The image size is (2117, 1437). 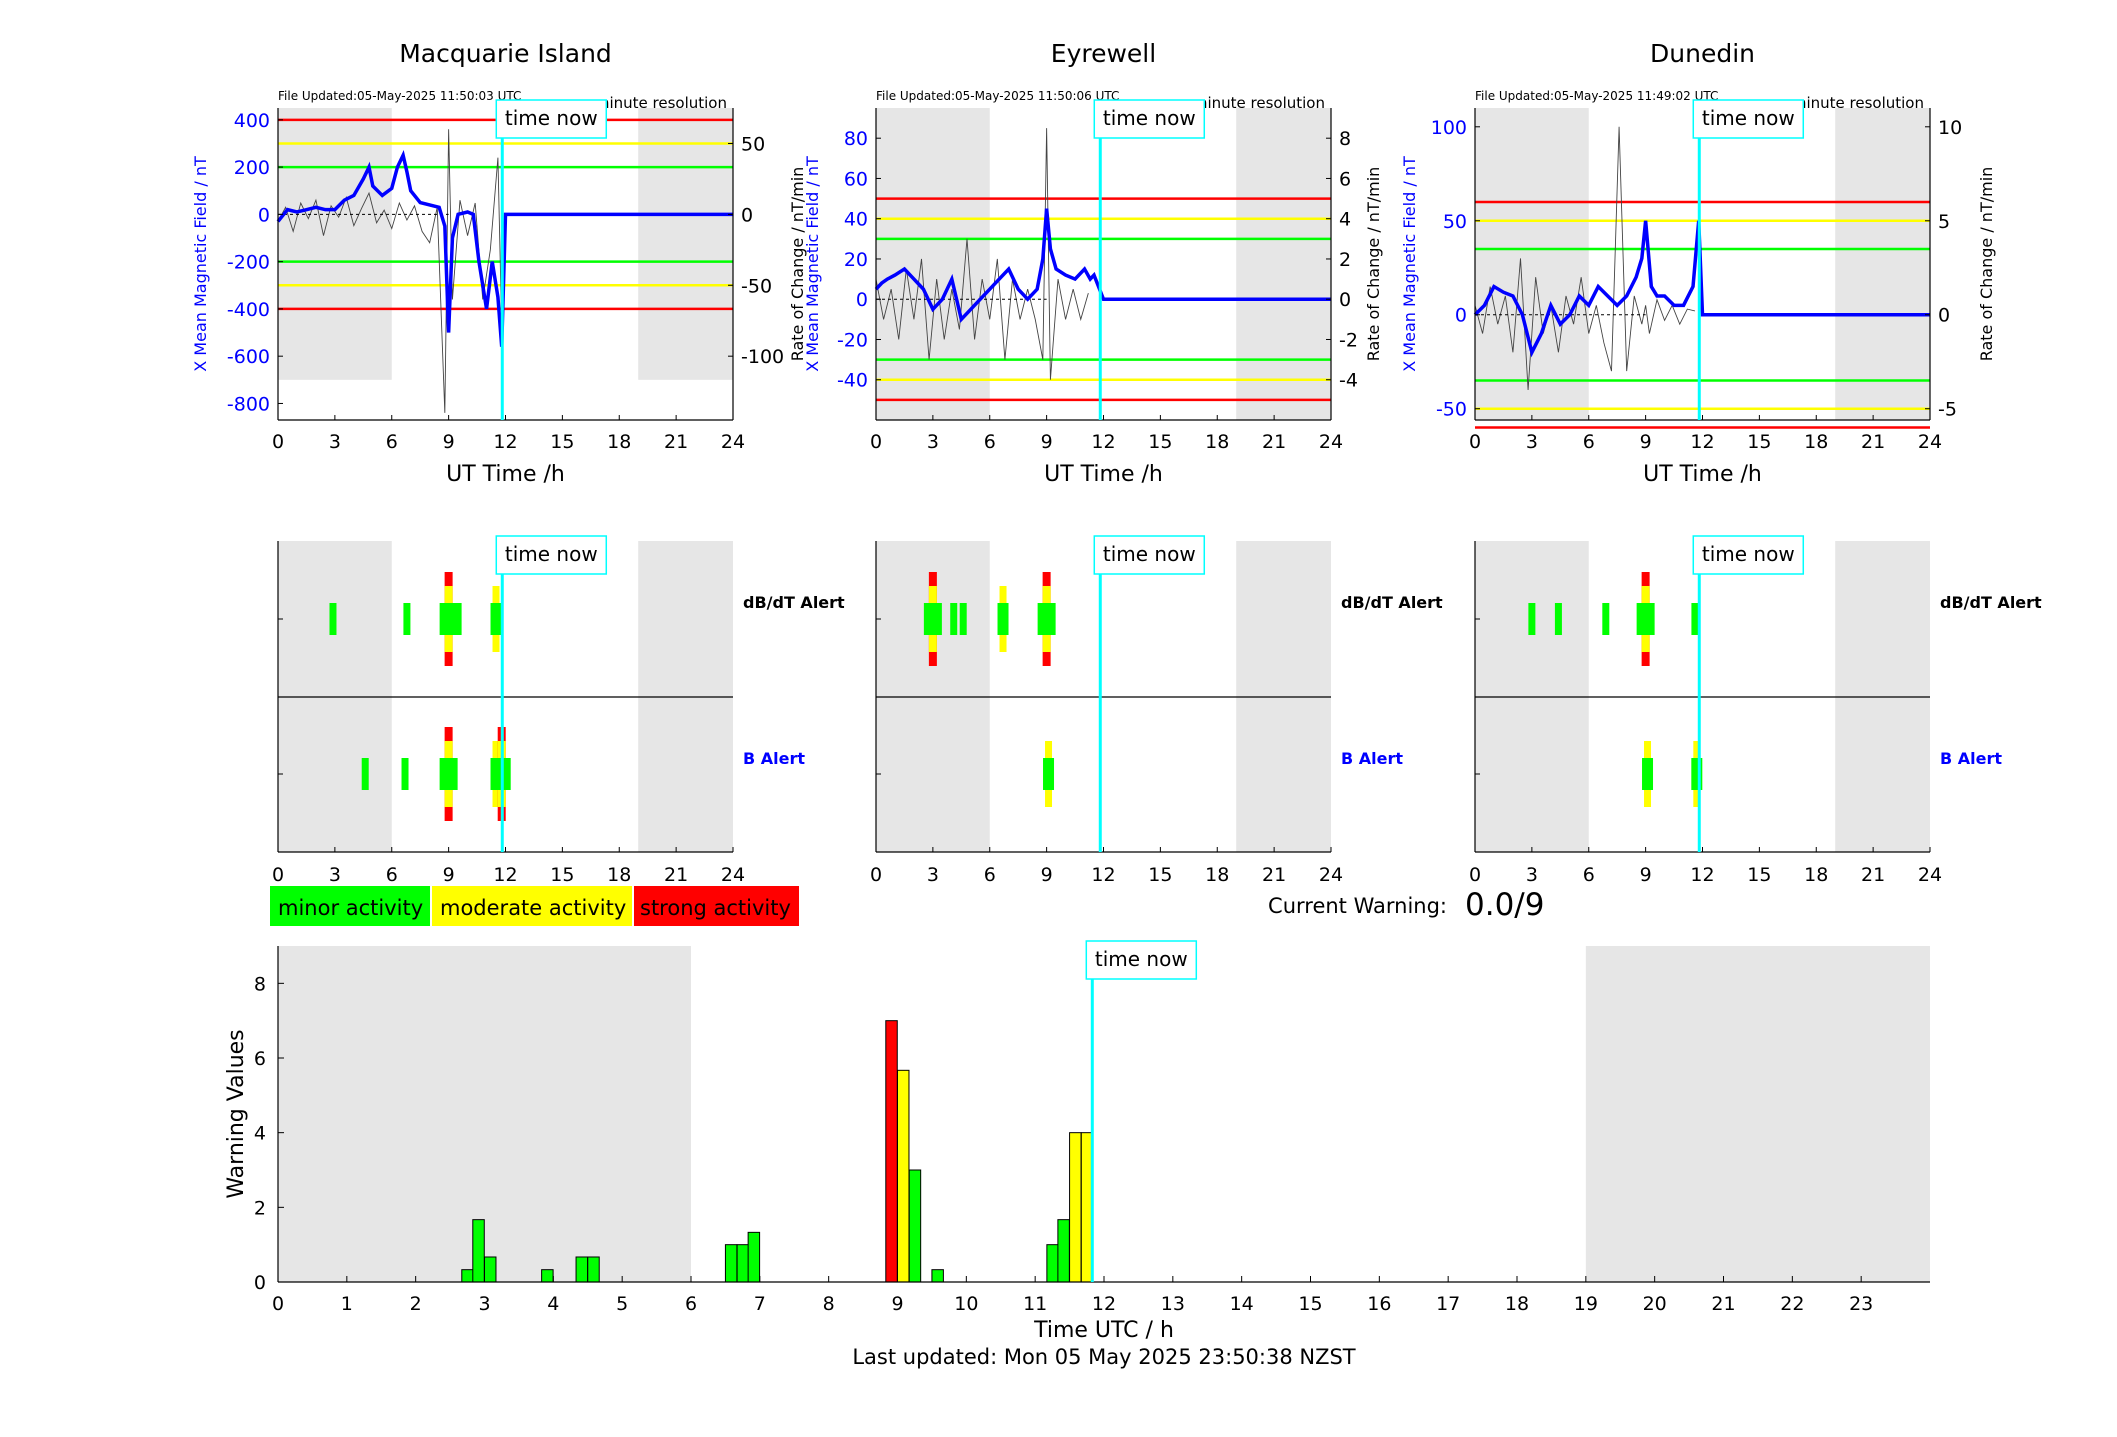 I want to click on y2-tick-label: -50, so click(x=756, y=286).